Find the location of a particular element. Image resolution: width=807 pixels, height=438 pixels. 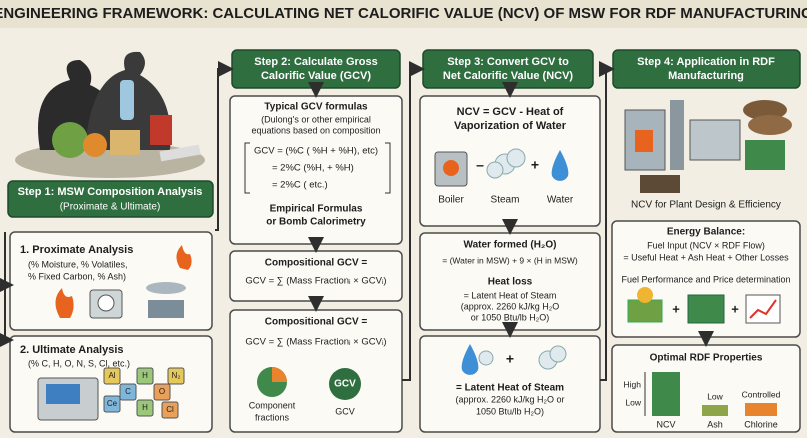

label: Optimal RDF Properties is located at coordinates (706, 358).